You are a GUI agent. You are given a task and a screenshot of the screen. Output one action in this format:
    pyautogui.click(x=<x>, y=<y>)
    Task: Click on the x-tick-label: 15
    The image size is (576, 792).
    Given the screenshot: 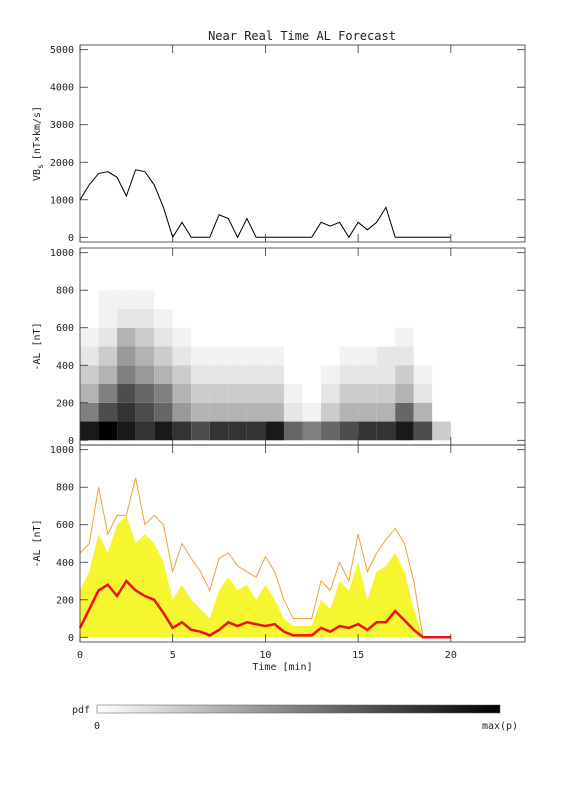 What is the action you would take?
    pyautogui.click(x=358, y=655)
    